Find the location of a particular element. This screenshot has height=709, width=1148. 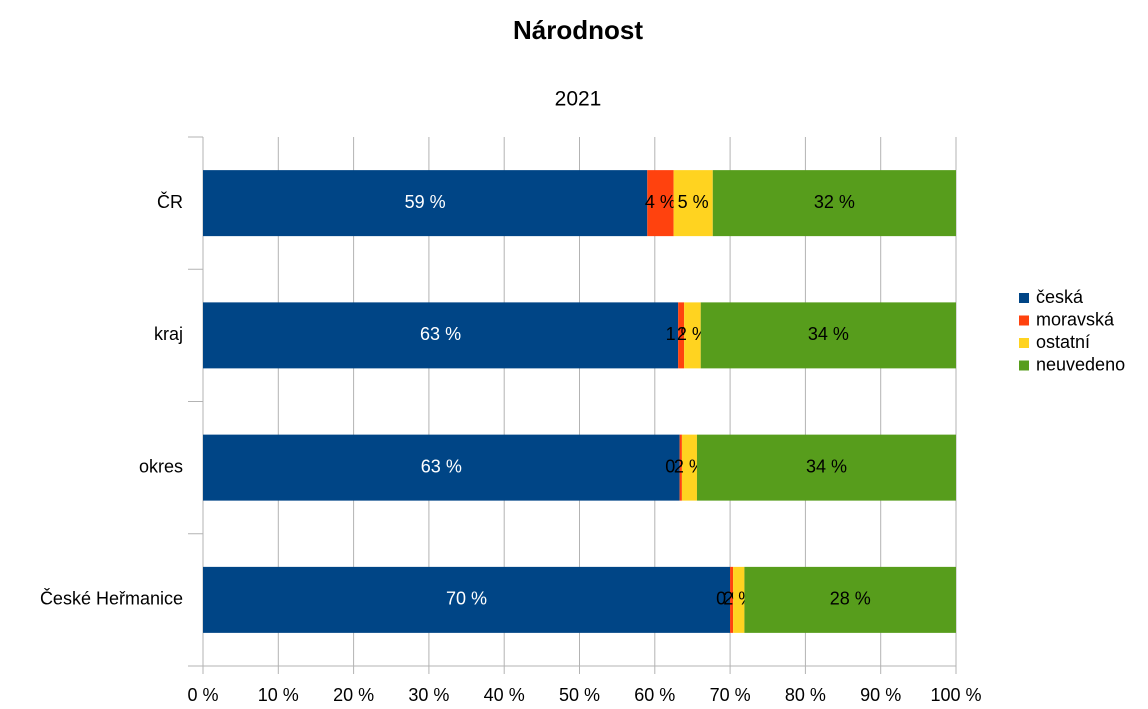

x-tick-label: 60 % is located at coordinates (654, 695).